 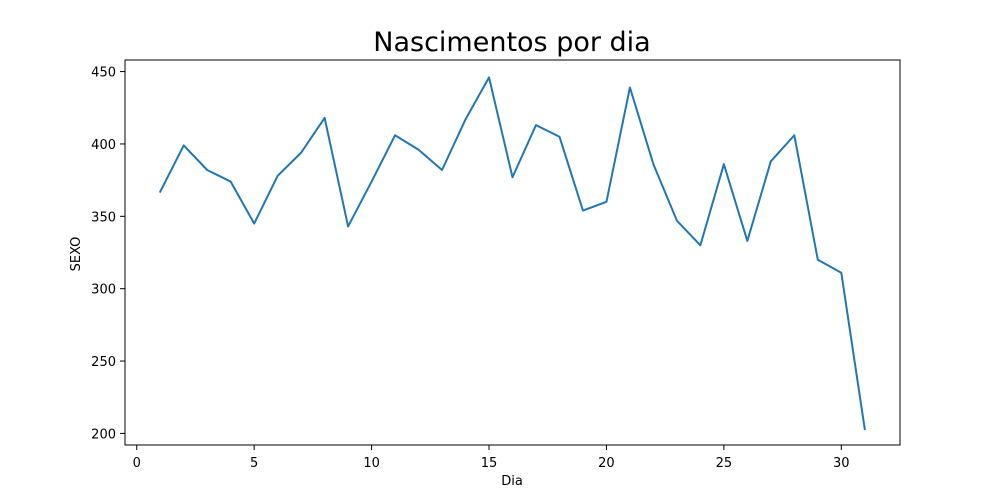 What do you see at coordinates (103, 145) in the screenshot?
I see `y-tick-label: 400` at bounding box center [103, 145].